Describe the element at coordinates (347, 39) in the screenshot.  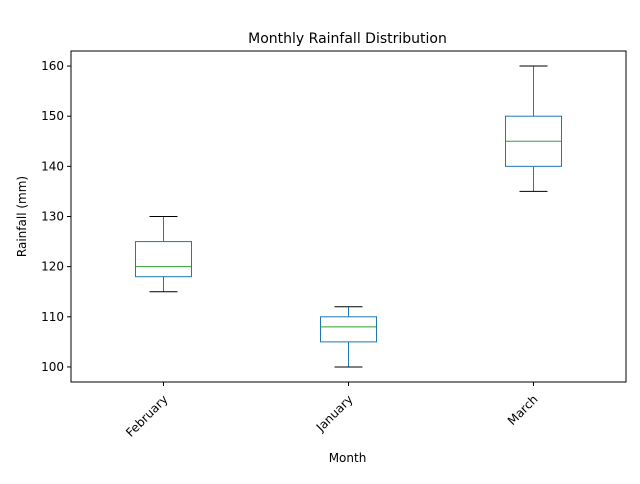
I see `chart-title: Monthly Rainfall Distribution` at that location.